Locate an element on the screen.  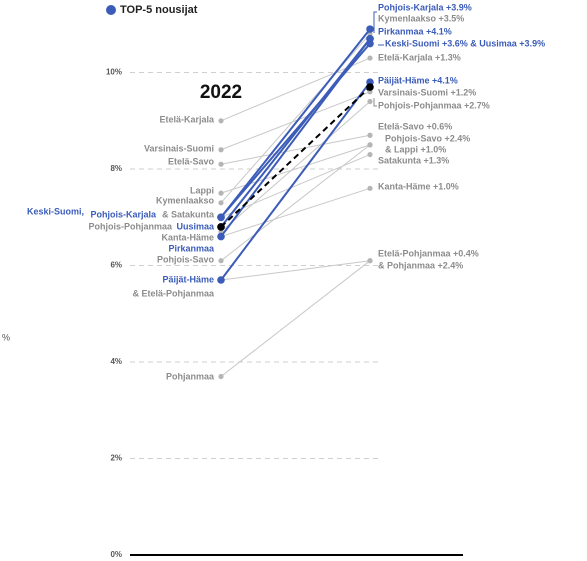
right-label: Satakunta +1.3% is located at coordinates (413, 160).